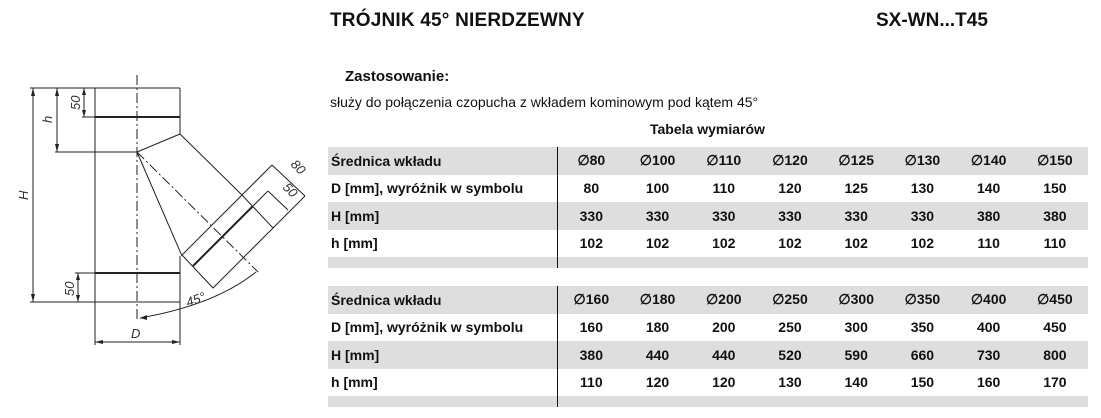 Image resolution: width=1101 pixels, height=418 pixels. What do you see at coordinates (47, 119) in the screenshot?
I see `dim-h-label: h` at bounding box center [47, 119].